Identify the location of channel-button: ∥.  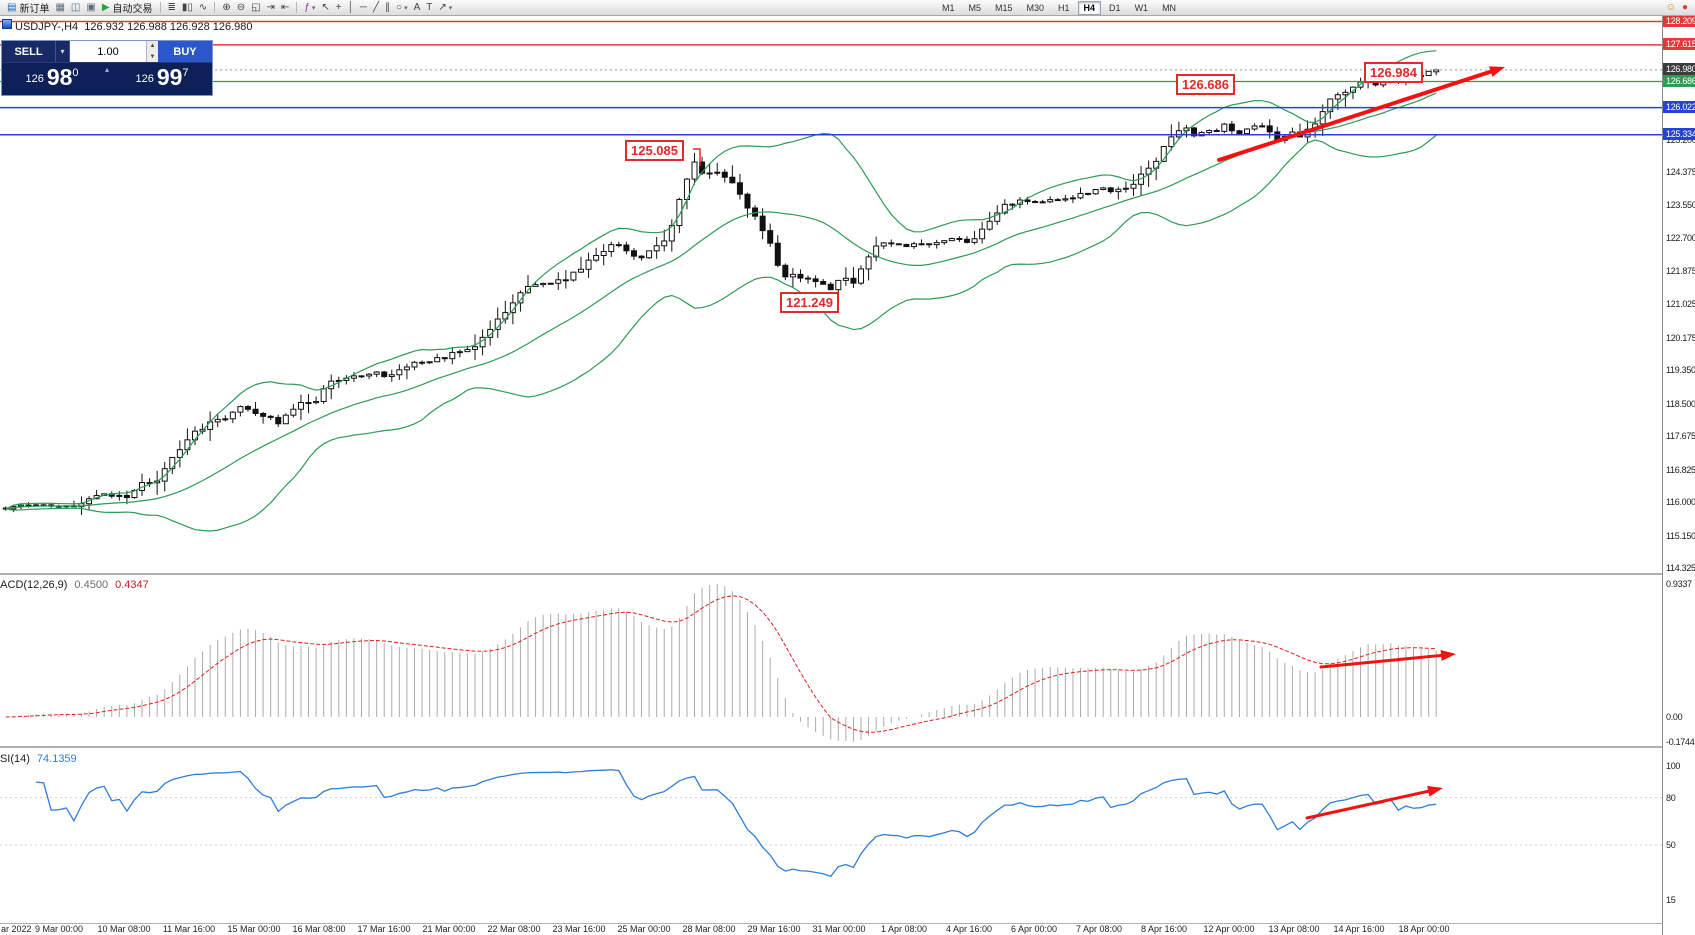
(387, 8).